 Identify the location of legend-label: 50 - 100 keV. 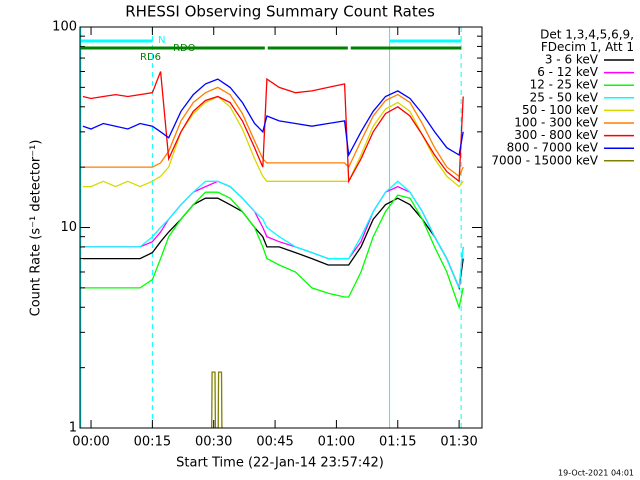
(560, 110).